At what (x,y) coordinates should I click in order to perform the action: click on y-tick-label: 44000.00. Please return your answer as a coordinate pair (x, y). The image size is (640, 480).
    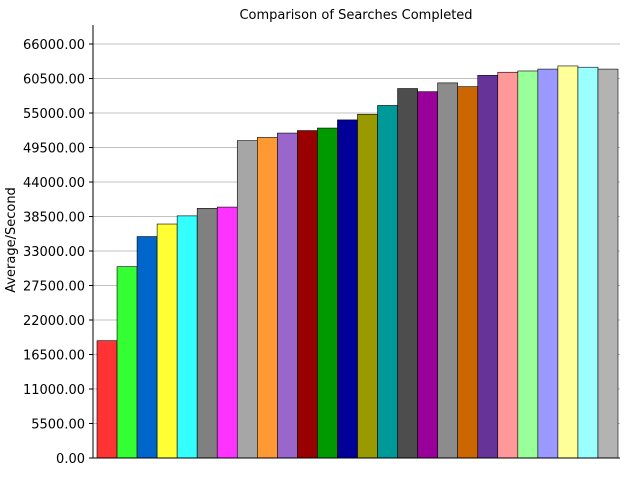
    Looking at the image, I should click on (54, 183).